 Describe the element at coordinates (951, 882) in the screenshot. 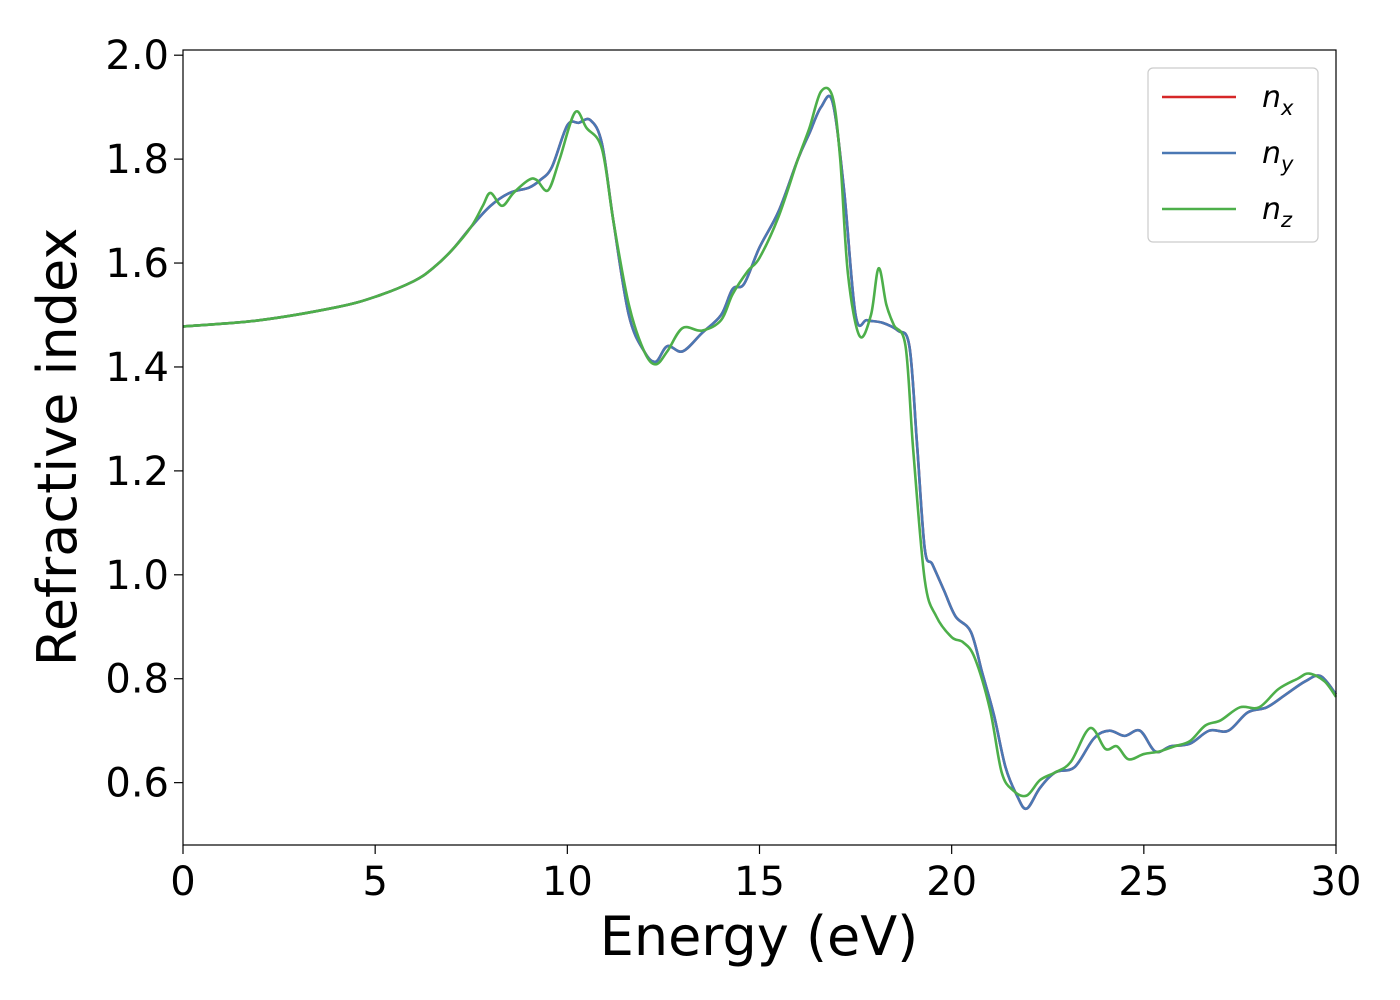

I see `x-tick-label: 20` at that location.